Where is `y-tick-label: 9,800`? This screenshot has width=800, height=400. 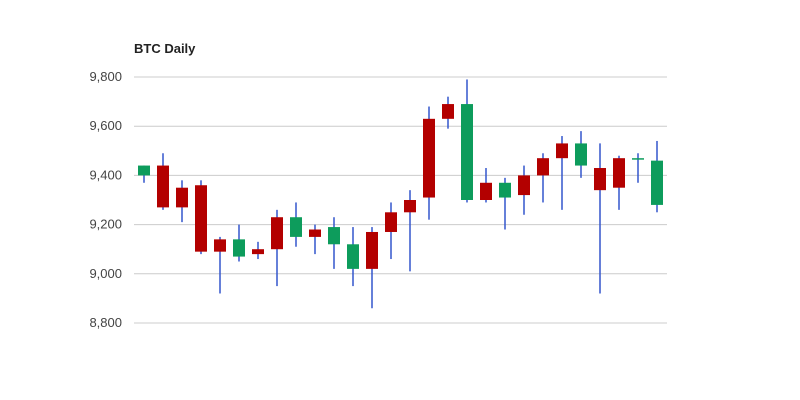 y-tick-label: 9,800 is located at coordinates (105, 76).